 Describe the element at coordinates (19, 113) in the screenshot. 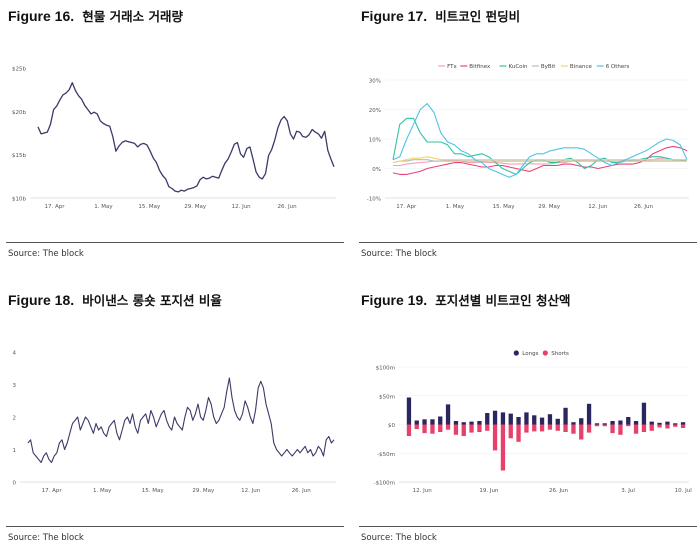

I see `y-tick-label: $20b` at that location.